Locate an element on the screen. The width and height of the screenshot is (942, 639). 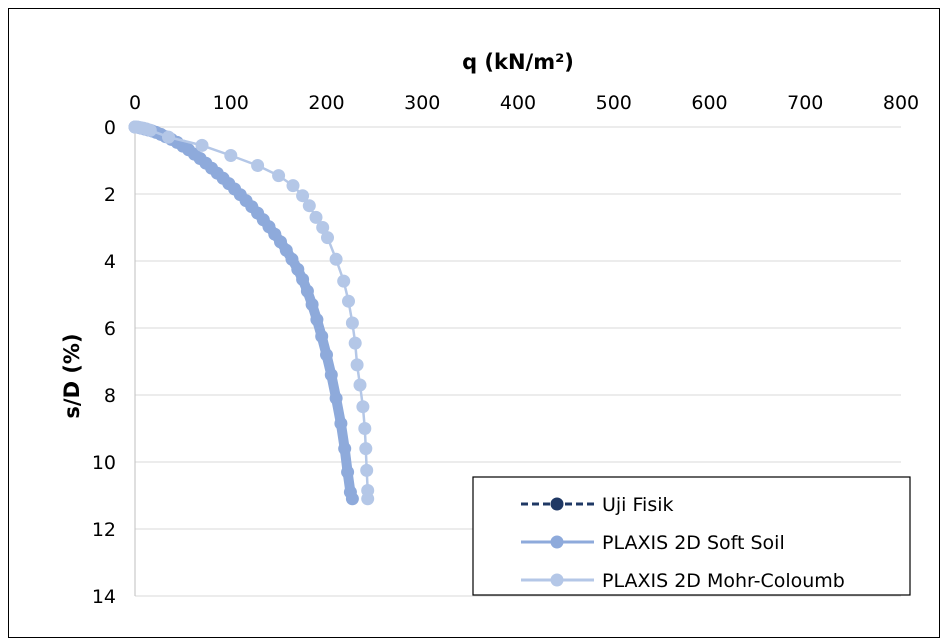
x-tick-label: 400 is located at coordinates (518, 103).